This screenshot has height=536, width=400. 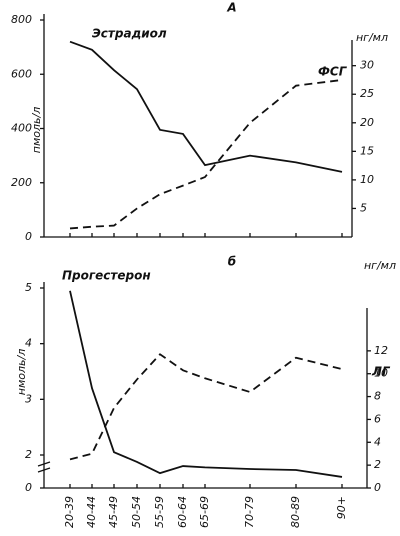 What do you see at coordinates (367, 122) in the screenshot?
I see `y2-tick-label: 20` at bounding box center [367, 122].